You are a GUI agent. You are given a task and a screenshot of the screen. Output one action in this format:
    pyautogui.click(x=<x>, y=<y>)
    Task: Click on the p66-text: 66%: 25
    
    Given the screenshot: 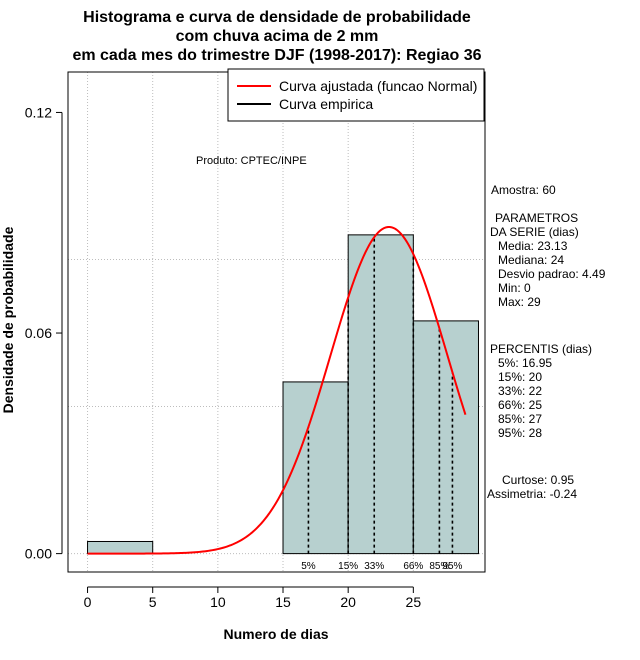 What is the action you would take?
    pyautogui.click(x=520, y=405)
    